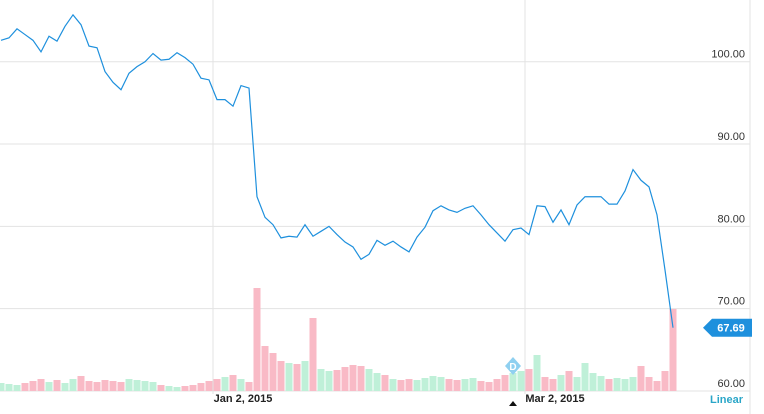 The width and height of the screenshot is (764, 414). Describe the element at coordinates (731, 137) in the screenshot. I see `y-tick-label: 90.00` at that location.